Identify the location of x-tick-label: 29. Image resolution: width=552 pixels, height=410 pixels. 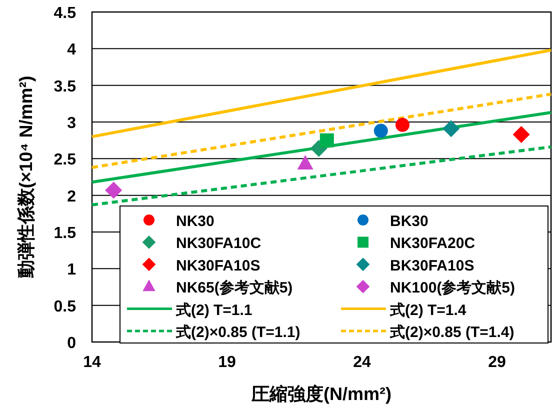
(497, 362).